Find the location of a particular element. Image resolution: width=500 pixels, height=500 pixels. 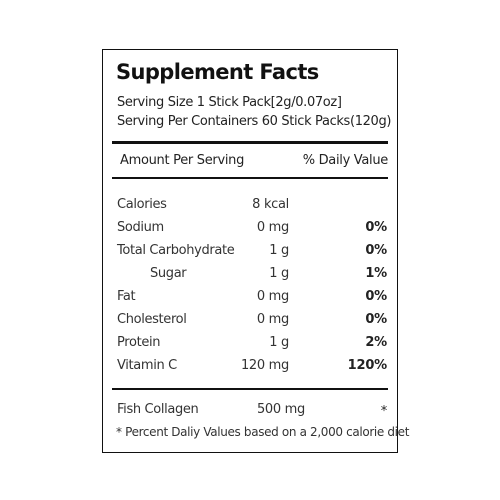

nutrient-daily-value: 1% is located at coordinates (376, 273).